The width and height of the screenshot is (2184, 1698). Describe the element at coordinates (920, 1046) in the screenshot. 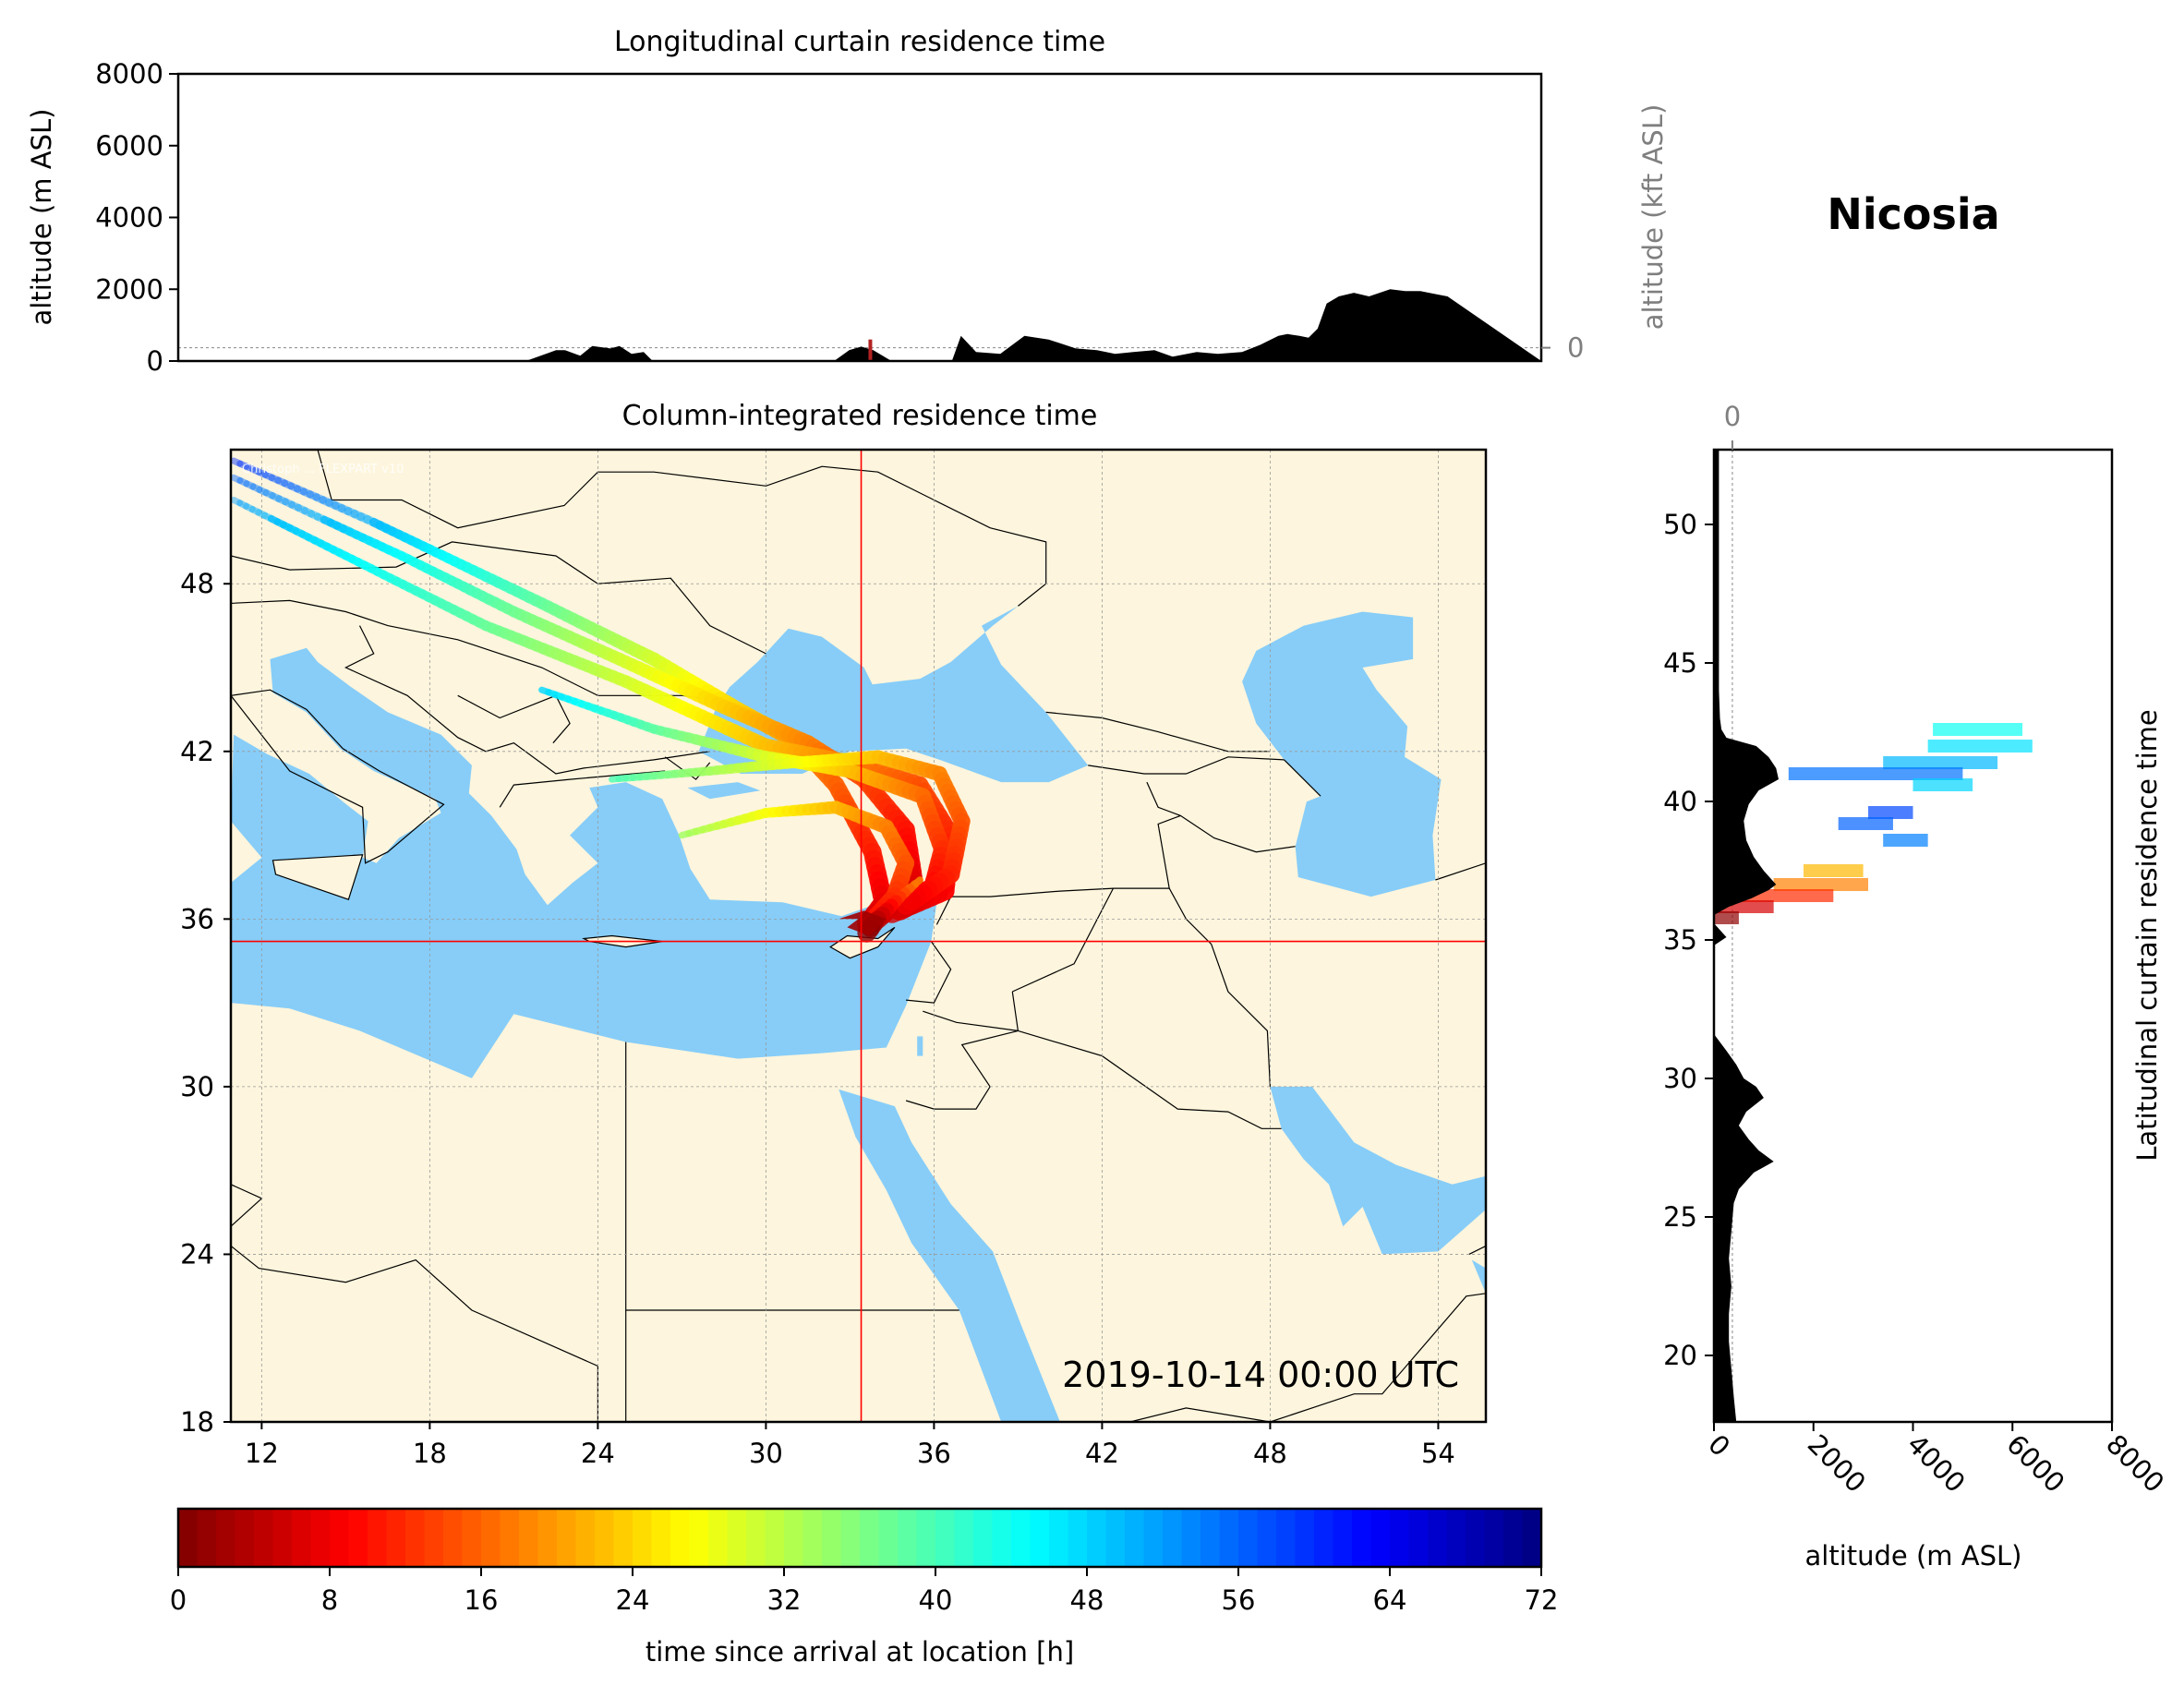

I see `water-dead-sea-strip` at that location.